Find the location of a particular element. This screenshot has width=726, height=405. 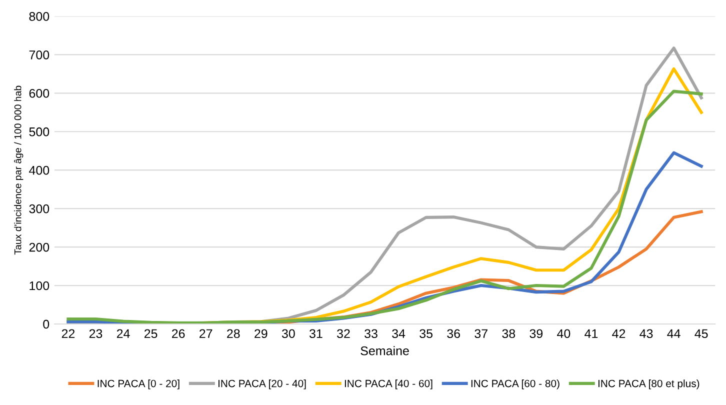

x-tick-label: 25 is located at coordinates (151, 333).